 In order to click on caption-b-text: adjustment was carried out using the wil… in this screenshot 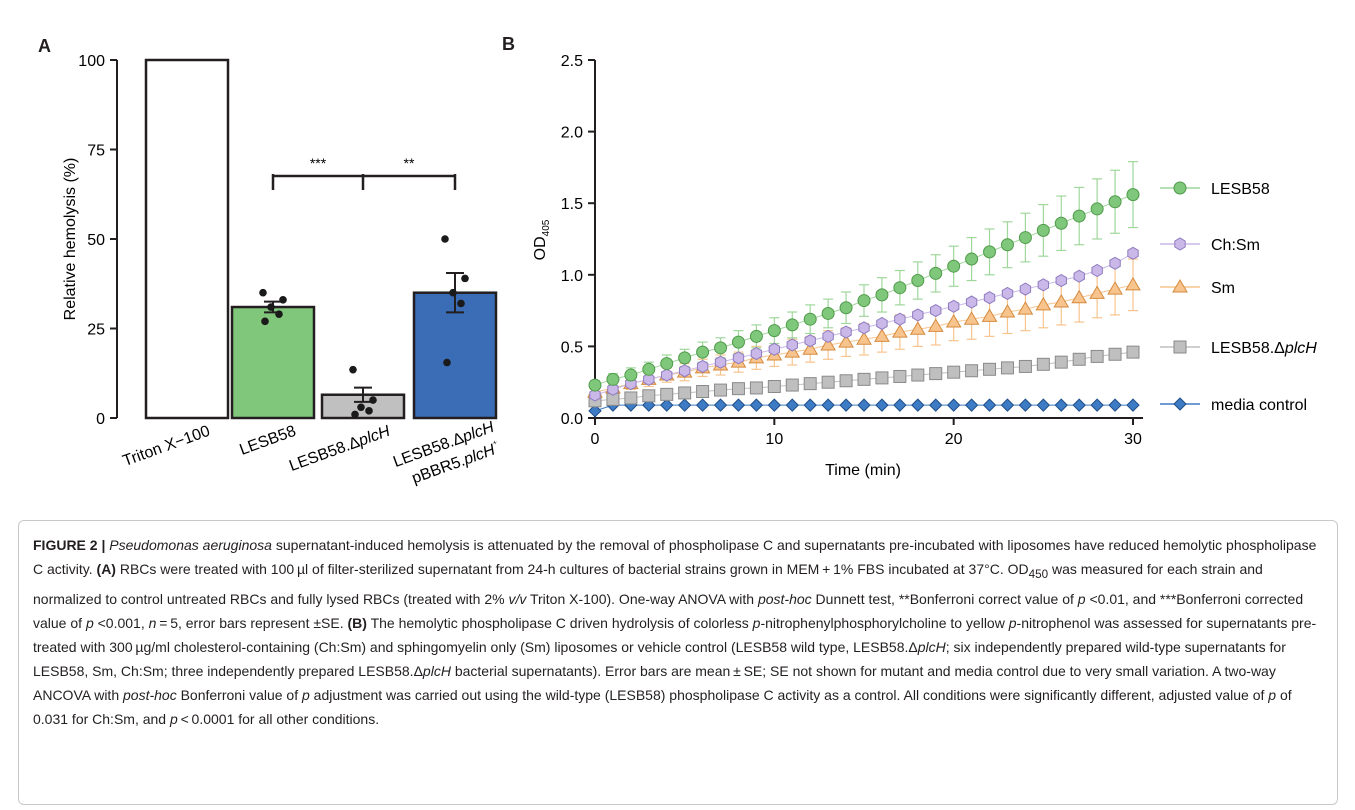, I will do `click(789, 694)`.